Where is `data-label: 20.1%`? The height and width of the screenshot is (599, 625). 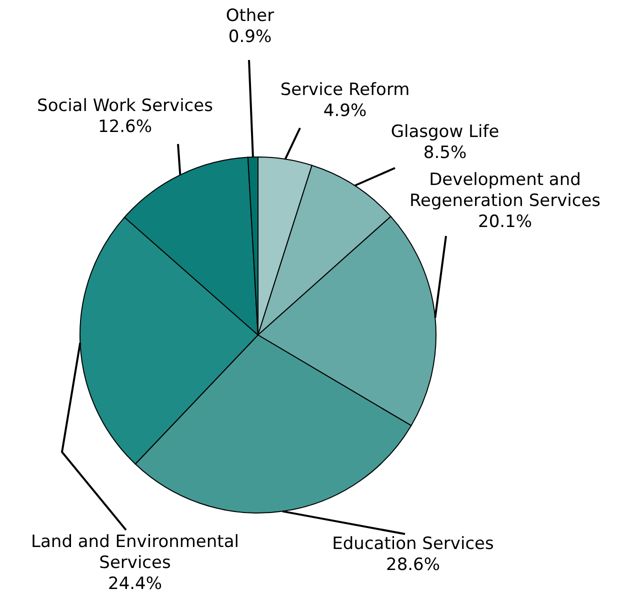
data-label: 20.1% is located at coordinates (505, 222).